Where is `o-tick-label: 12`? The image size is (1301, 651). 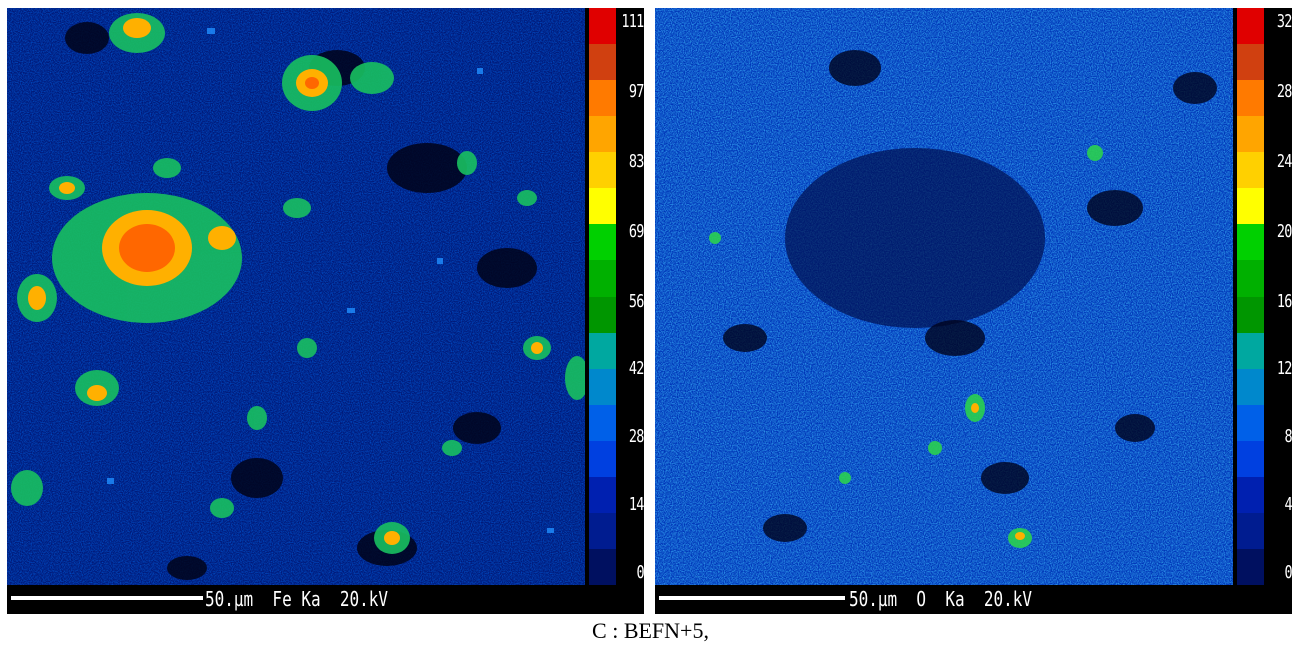 o-tick-label: 12 is located at coordinates (1285, 368).